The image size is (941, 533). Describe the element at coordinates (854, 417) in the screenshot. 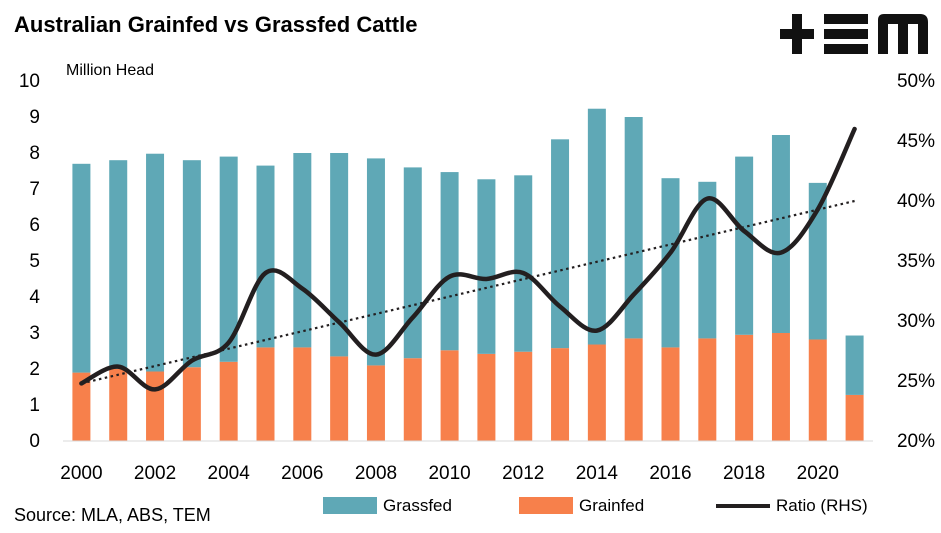

I see `bar-grainfed-2021` at that location.